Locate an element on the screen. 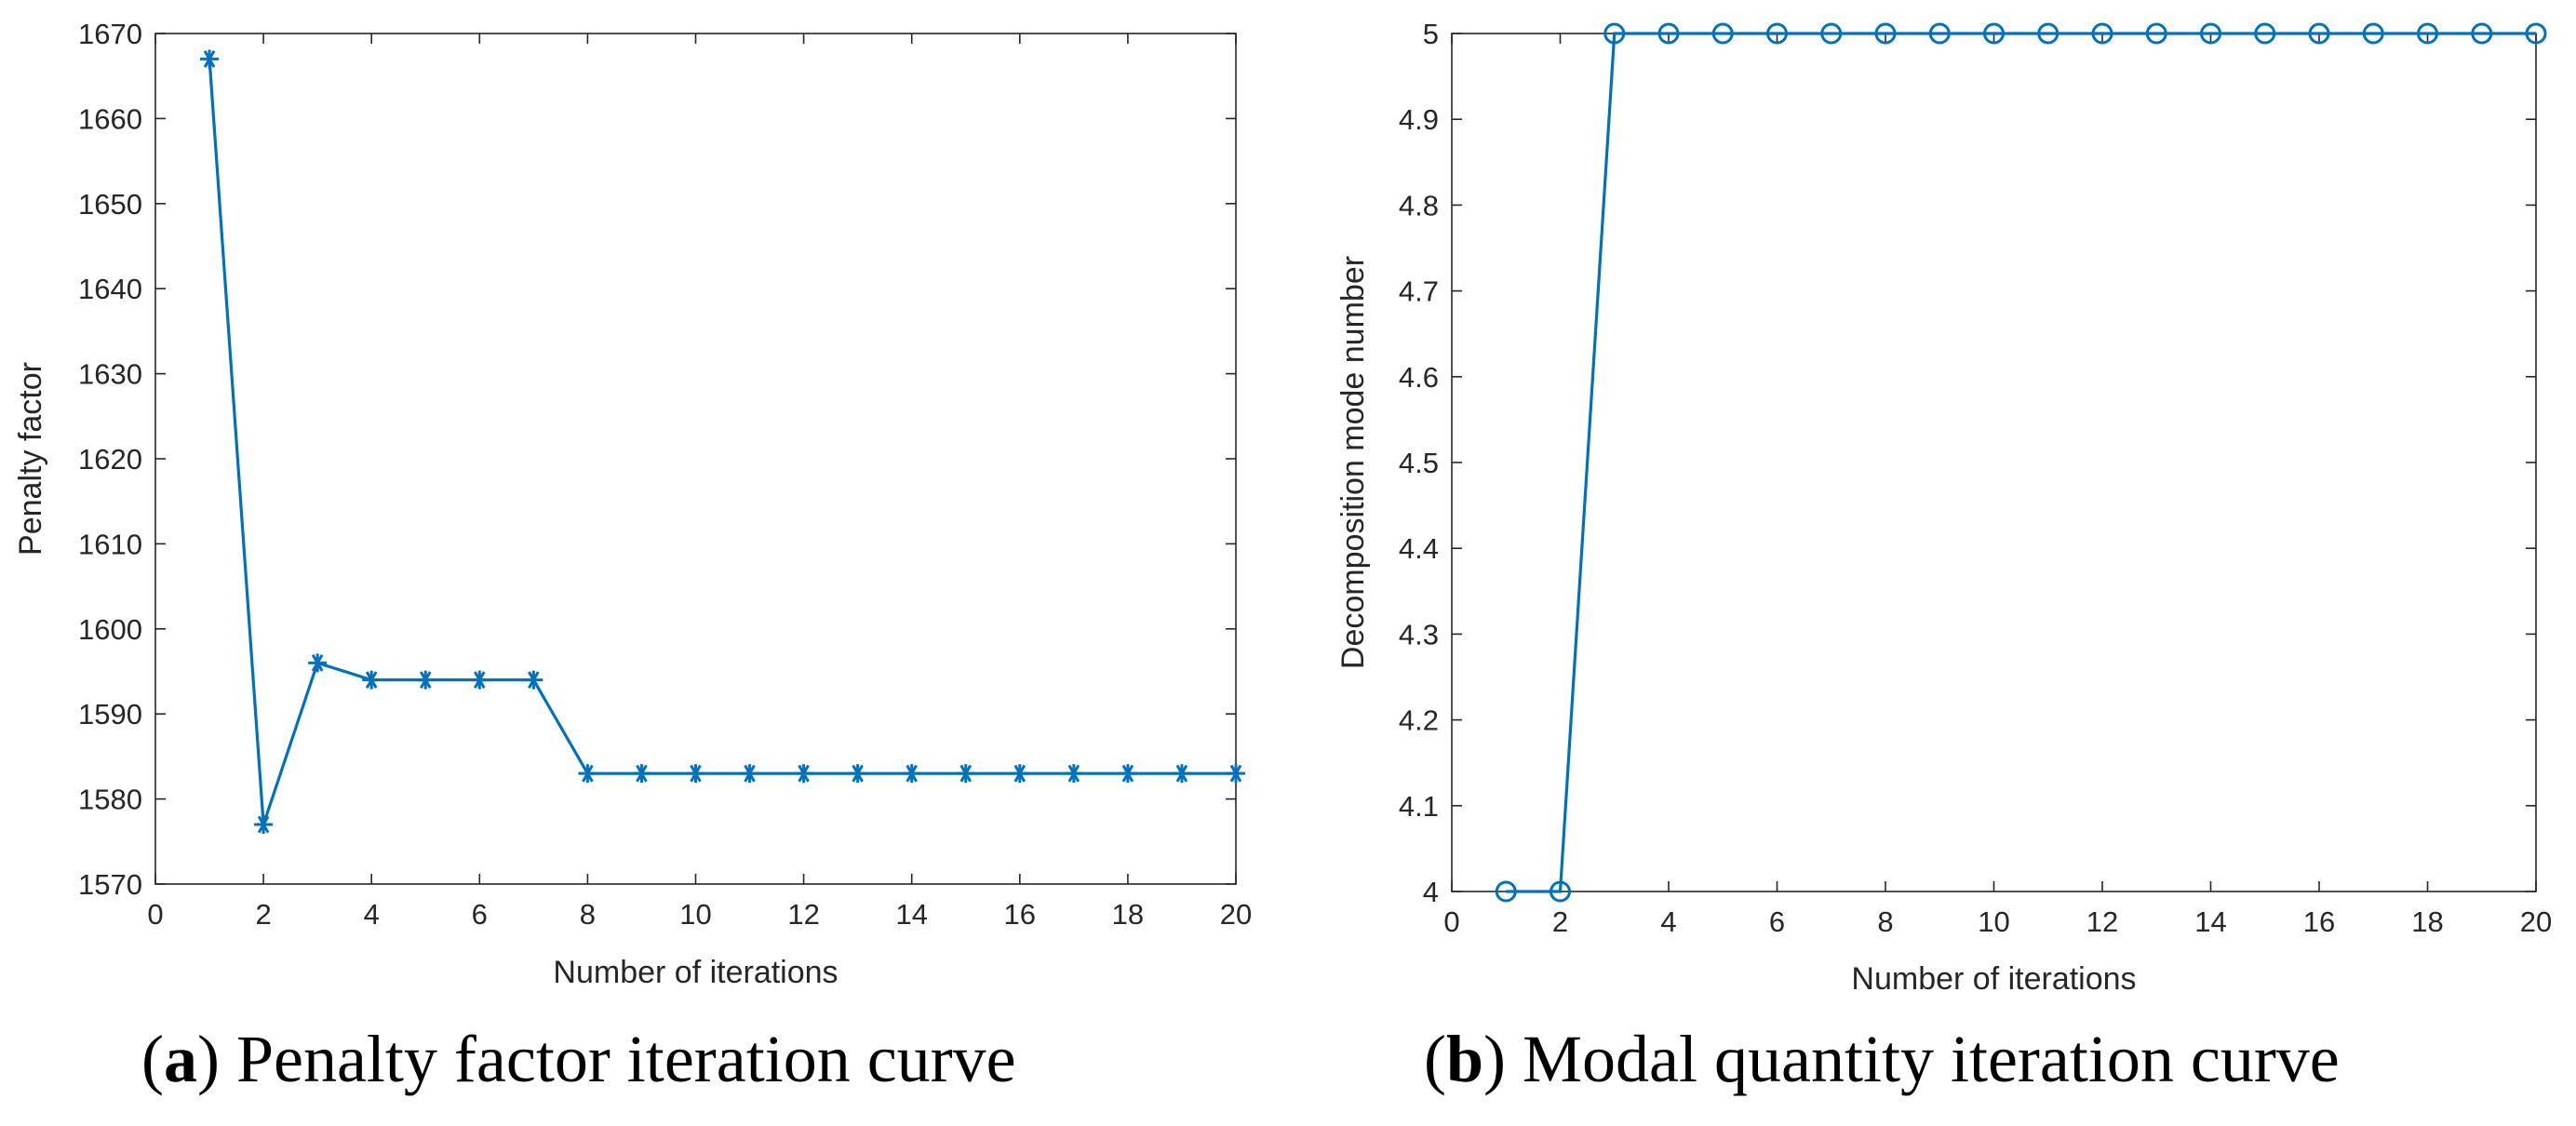 The width and height of the screenshot is (2576, 1126). chart-b-ytick-label: 4.4 is located at coordinates (1419, 548).